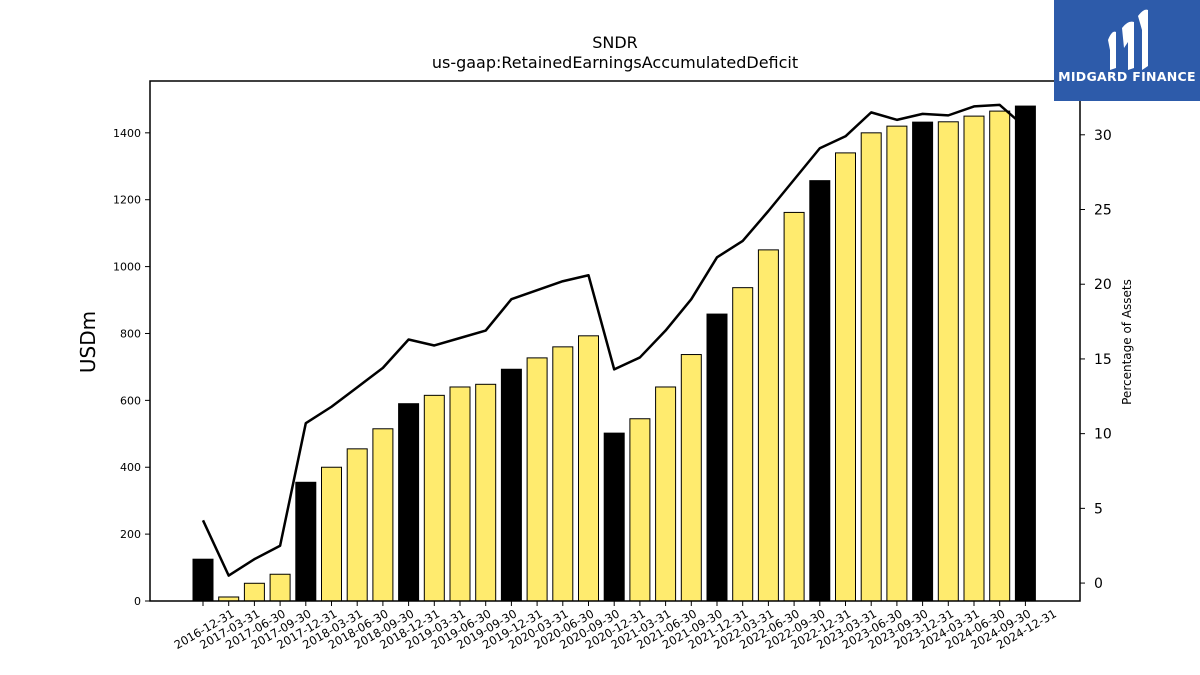  What do you see at coordinates (131, 367) in the screenshot?
I see `y-axis-left: 0 200 400 600 800 1000 1200 1400` at bounding box center [131, 367].